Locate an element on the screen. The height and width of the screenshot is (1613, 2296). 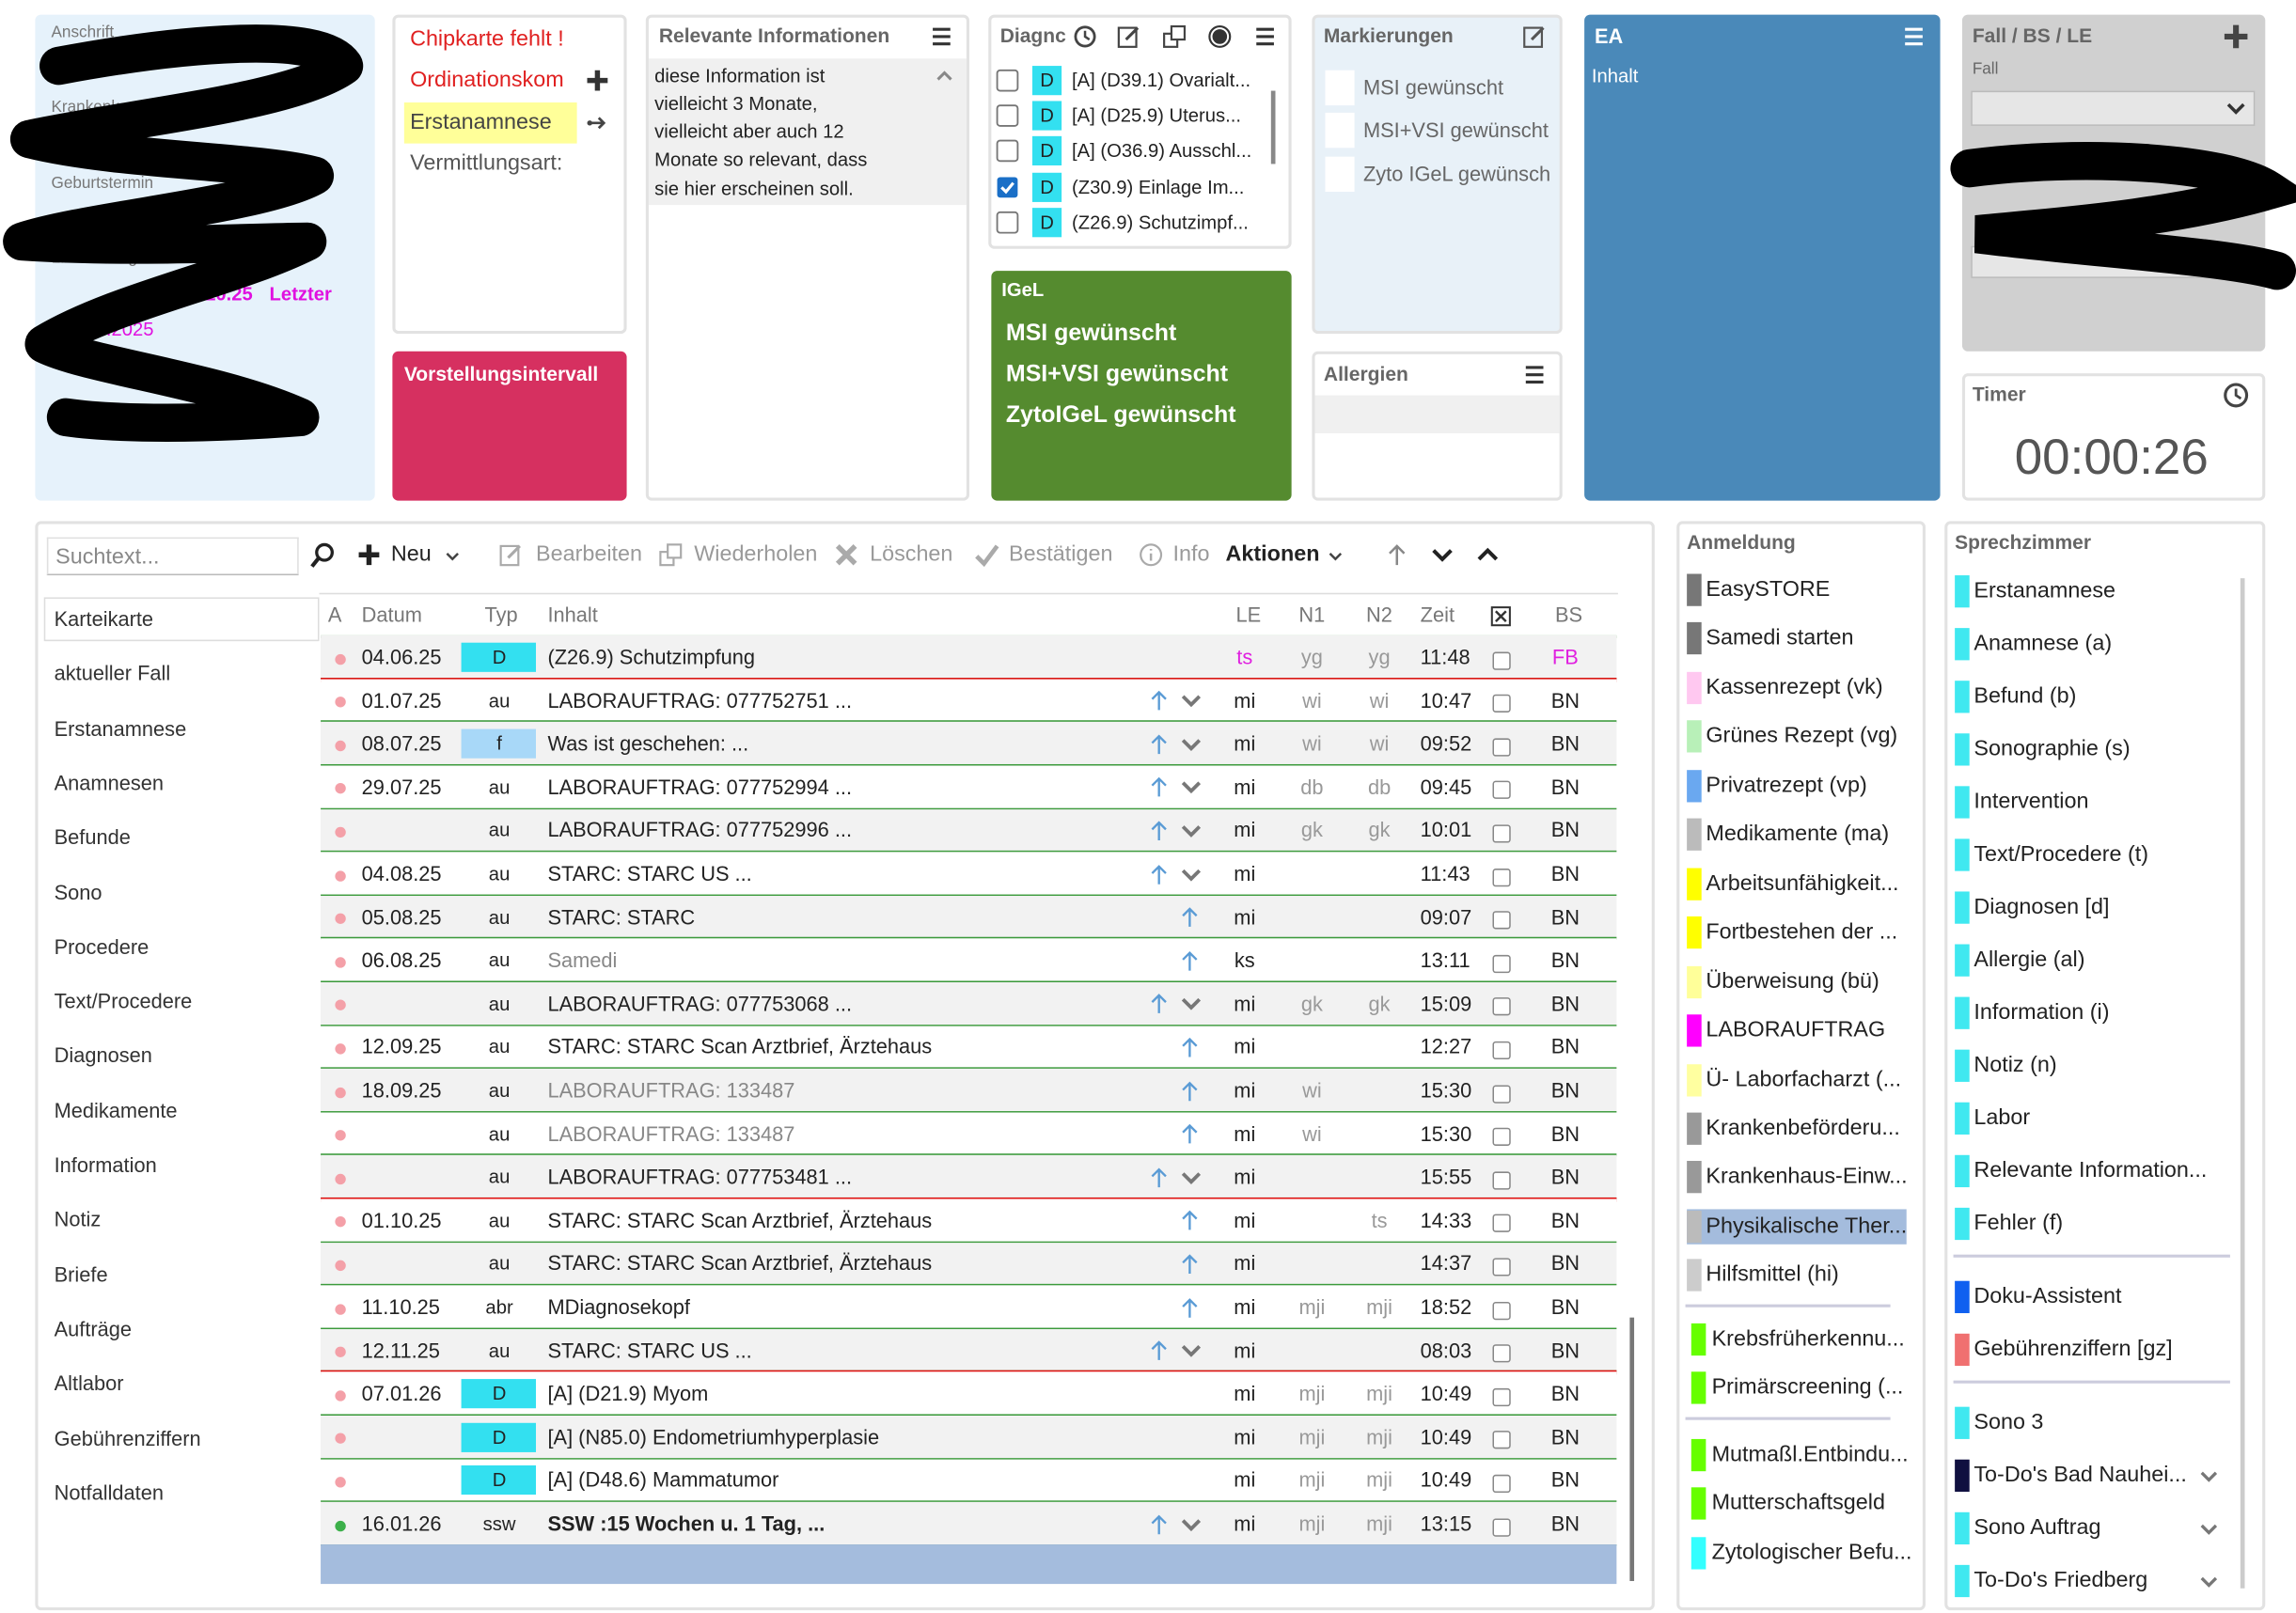
nav-item: Erstanamnese is located at coordinates (120, 727).